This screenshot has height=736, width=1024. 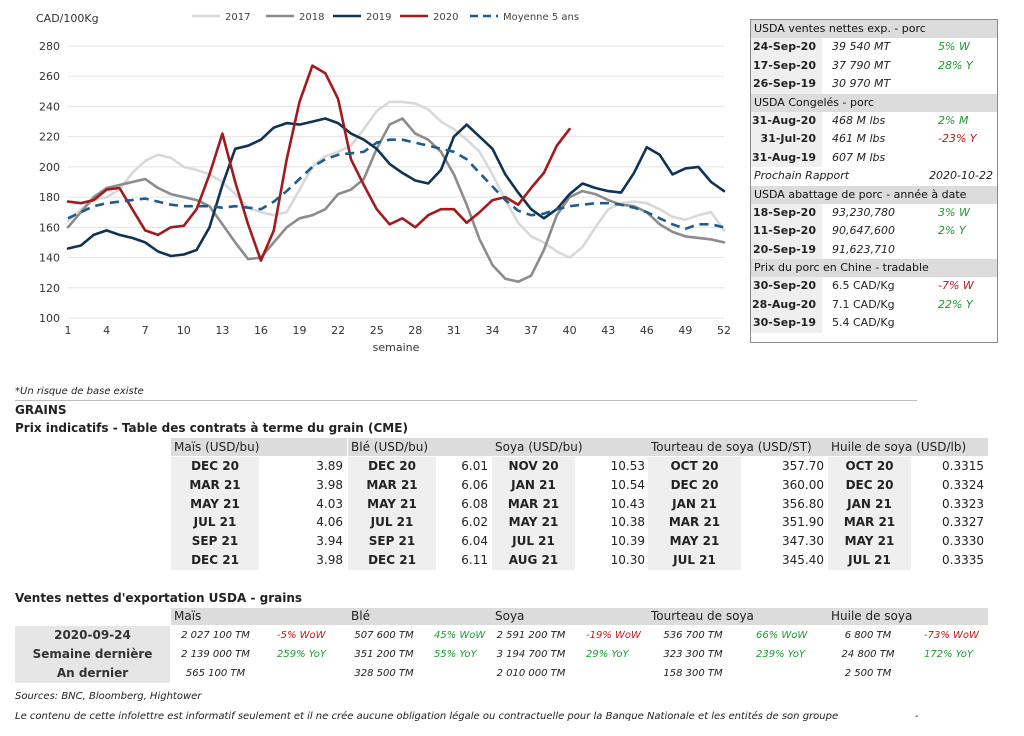 I want to click on usda-change: 22% Y, so click(x=955, y=304).